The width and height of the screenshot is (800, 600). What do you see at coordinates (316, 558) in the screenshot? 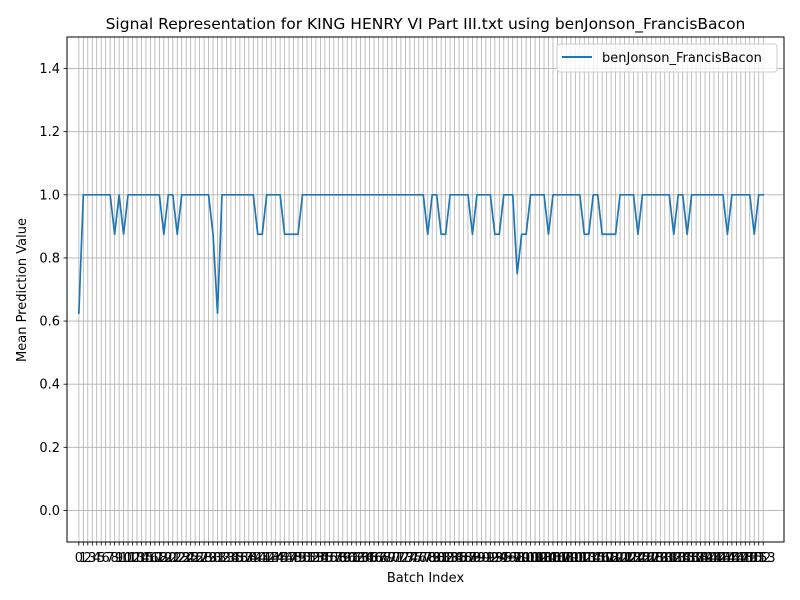
I see `x-tick-label: 53` at bounding box center [316, 558].